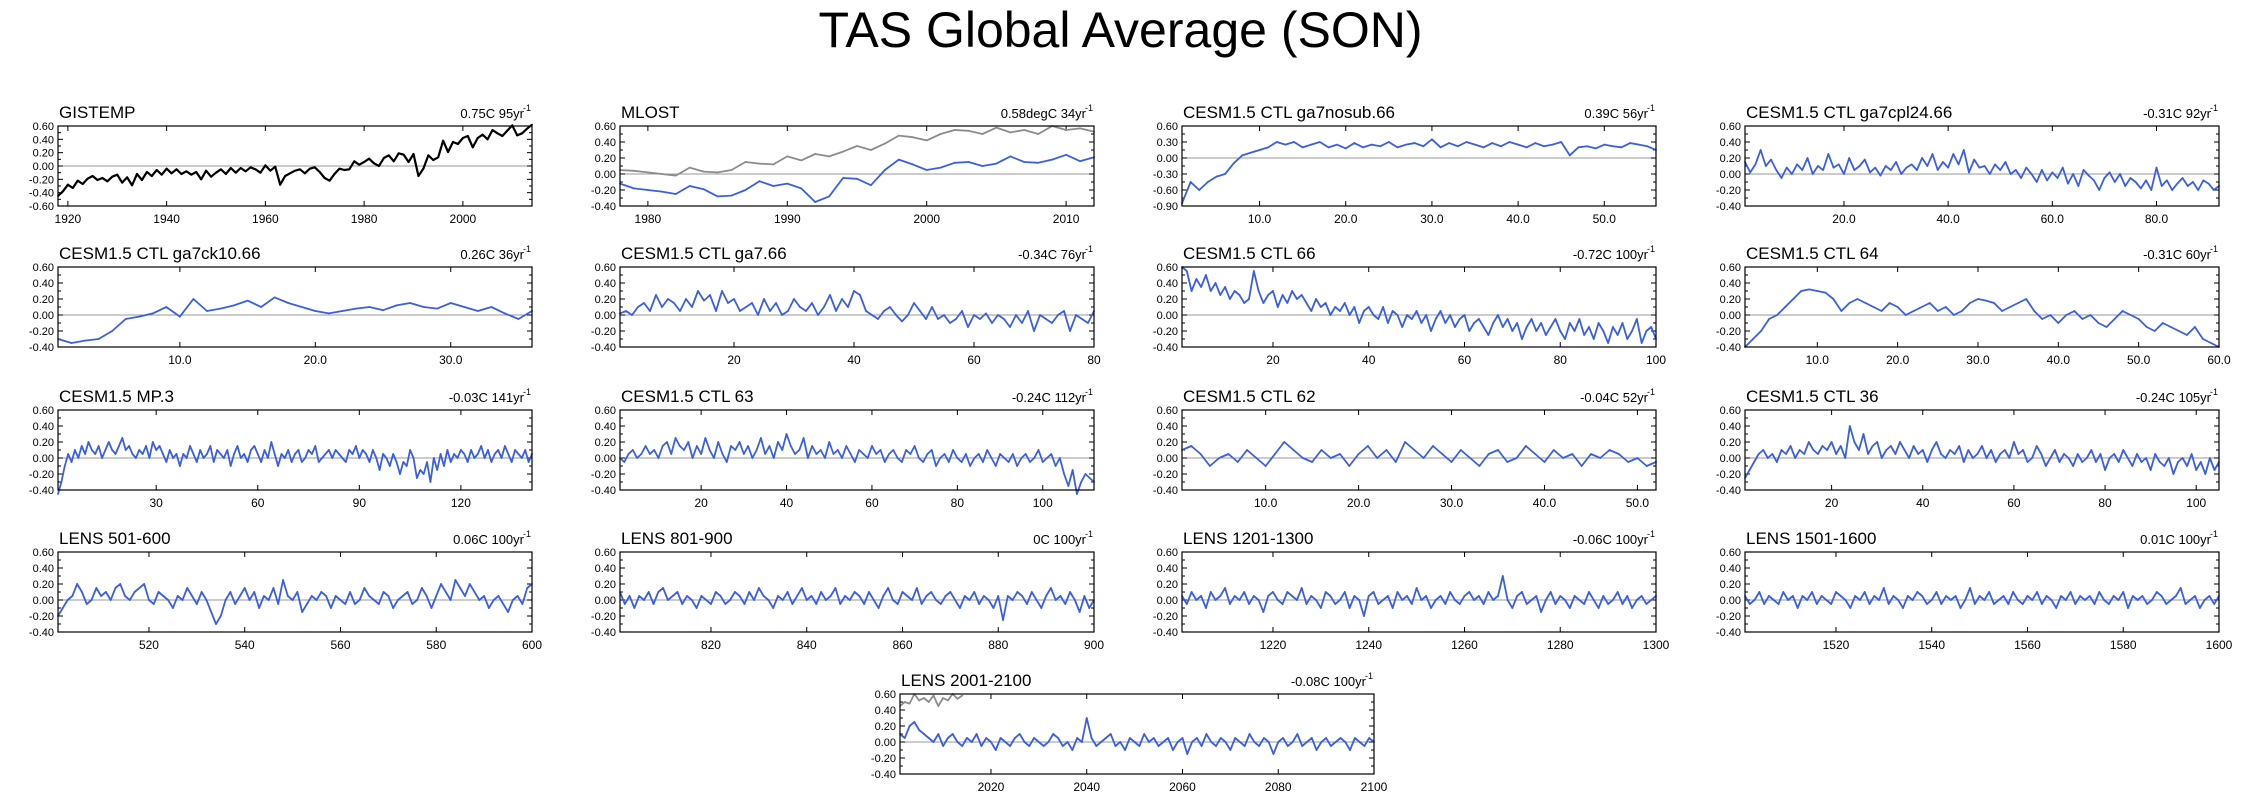  Describe the element at coordinates (1167, 268) in the screenshot. I see `panel-7-cesm1-5-ctl-66-ytick-label: 0.60` at that location.